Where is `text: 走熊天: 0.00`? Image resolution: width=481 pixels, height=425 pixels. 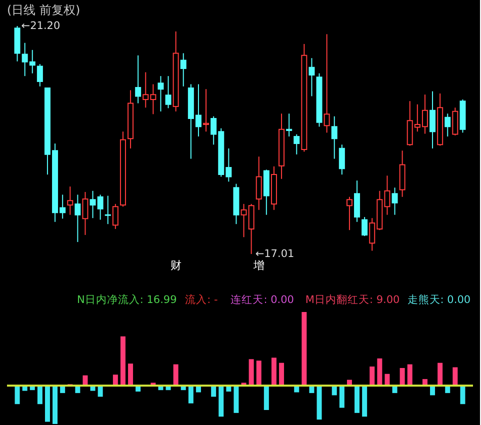 text: 走熊天: 0.00 is located at coordinates (439, 299).